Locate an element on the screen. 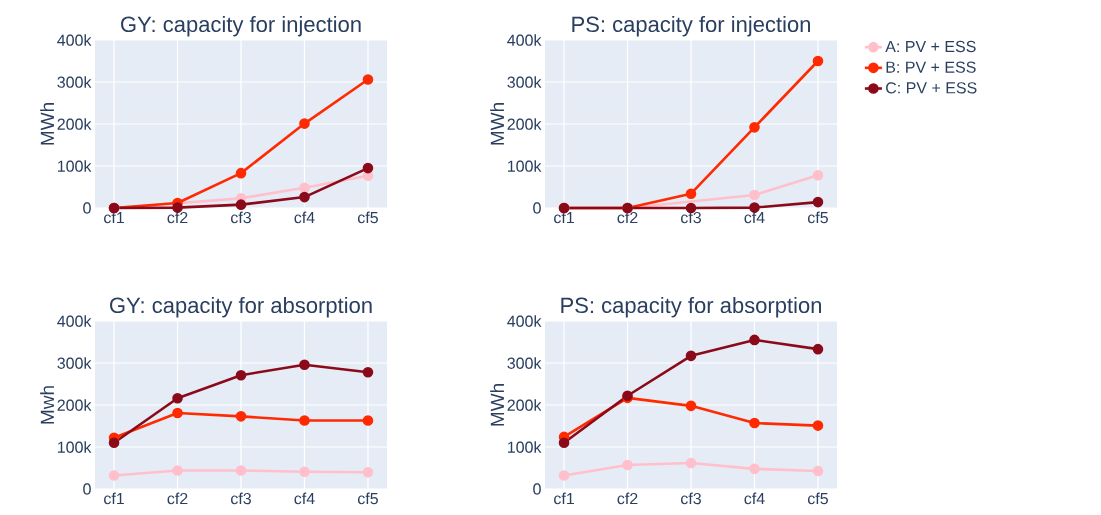 This screenshot has height=515, width=1101. chart-title: PS: capacity for injection is located at coordinates (691, 26).